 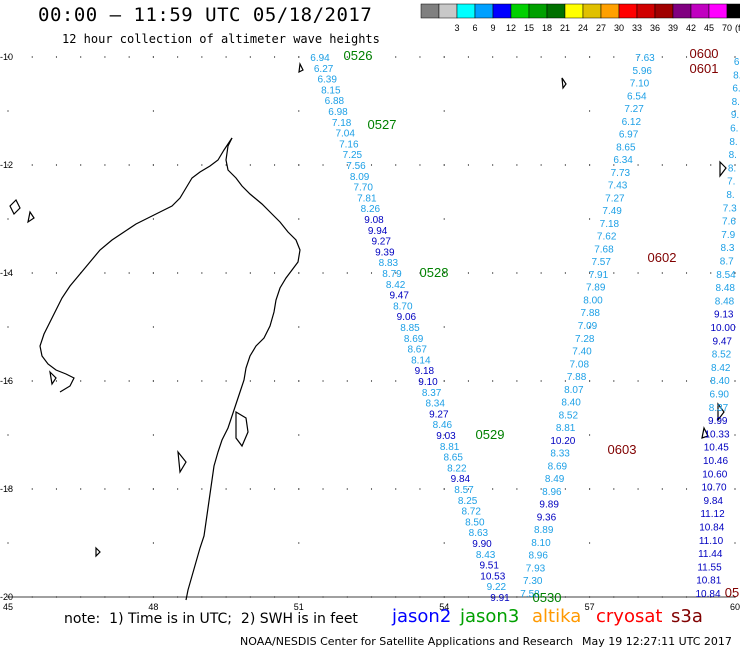 What do you see at coordinates (385, 252) in the screenshot?
I see `wave-height-value: 9.39` at bounding box center [385, 252].